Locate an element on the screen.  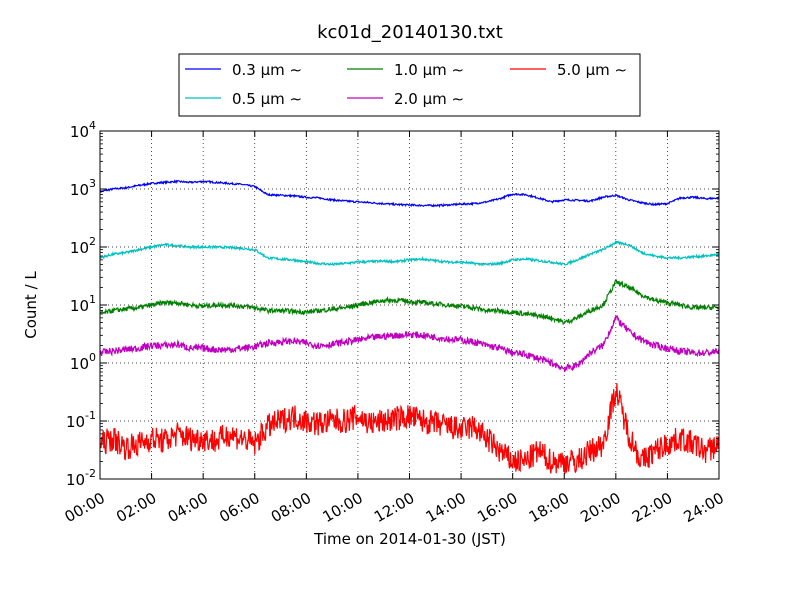
x-axis-label: Time on 2014-01-30 (JST) is located at coordinates (409, 539).